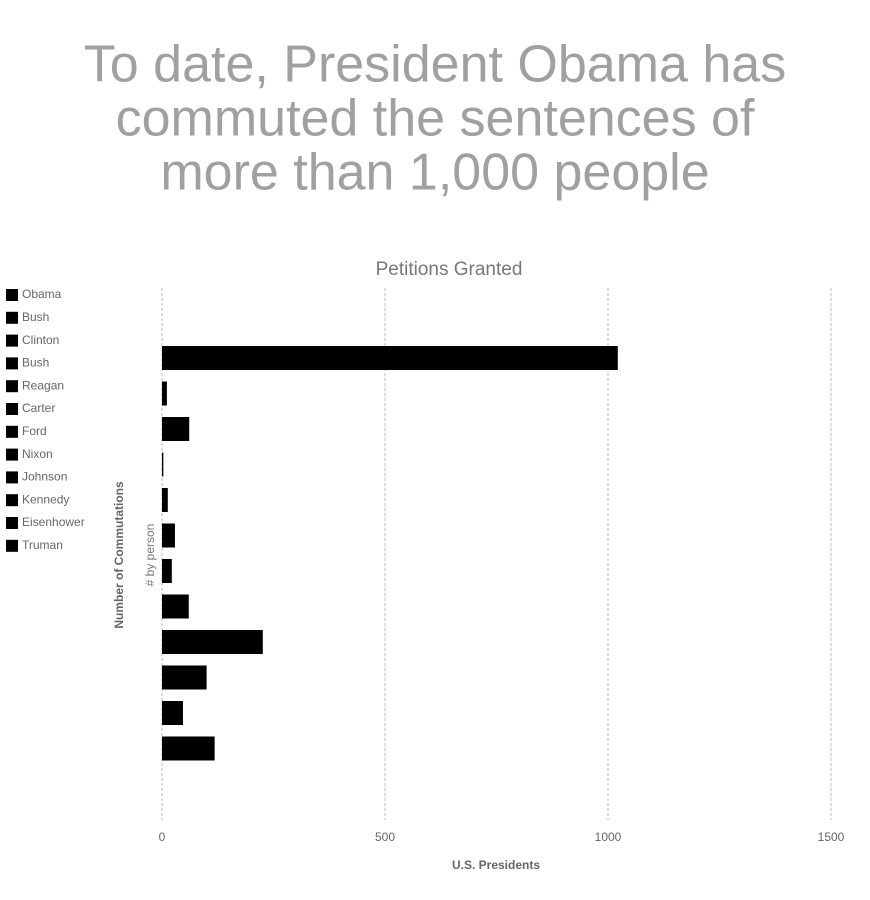  Describe the element at coordinates (44, 477) in the screenshot. I see `legend-label: Johnson` at that location.